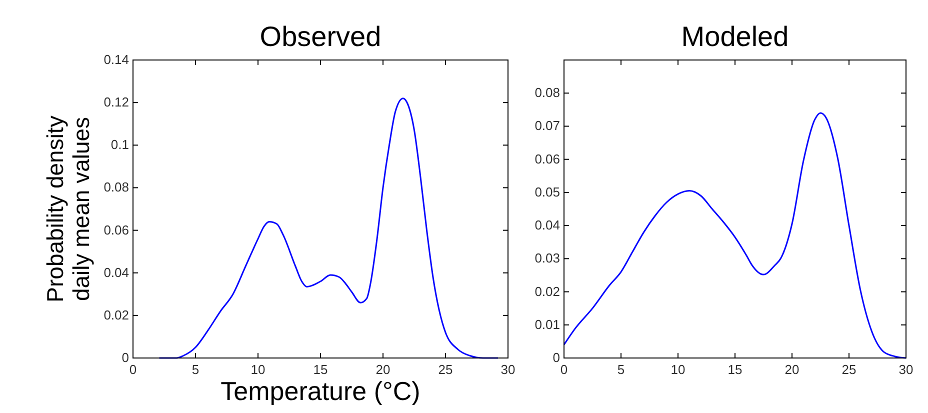  What do you see at coordinates (321, 36) in the screenshot?
I see `chart-title: Observed` at bounding box center [321, 36].